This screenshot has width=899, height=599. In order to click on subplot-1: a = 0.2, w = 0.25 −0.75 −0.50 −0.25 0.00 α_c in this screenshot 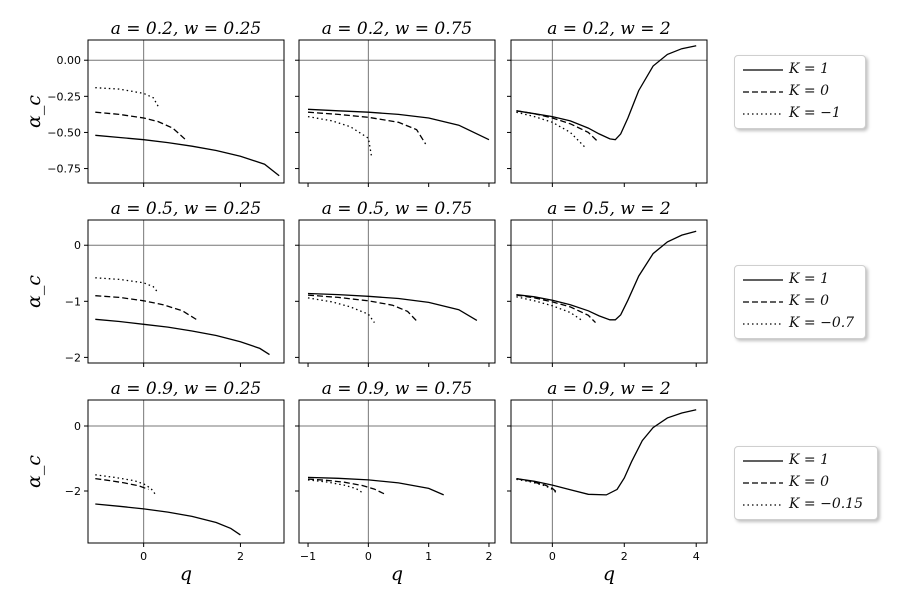, I will do `click(154, 103)`.